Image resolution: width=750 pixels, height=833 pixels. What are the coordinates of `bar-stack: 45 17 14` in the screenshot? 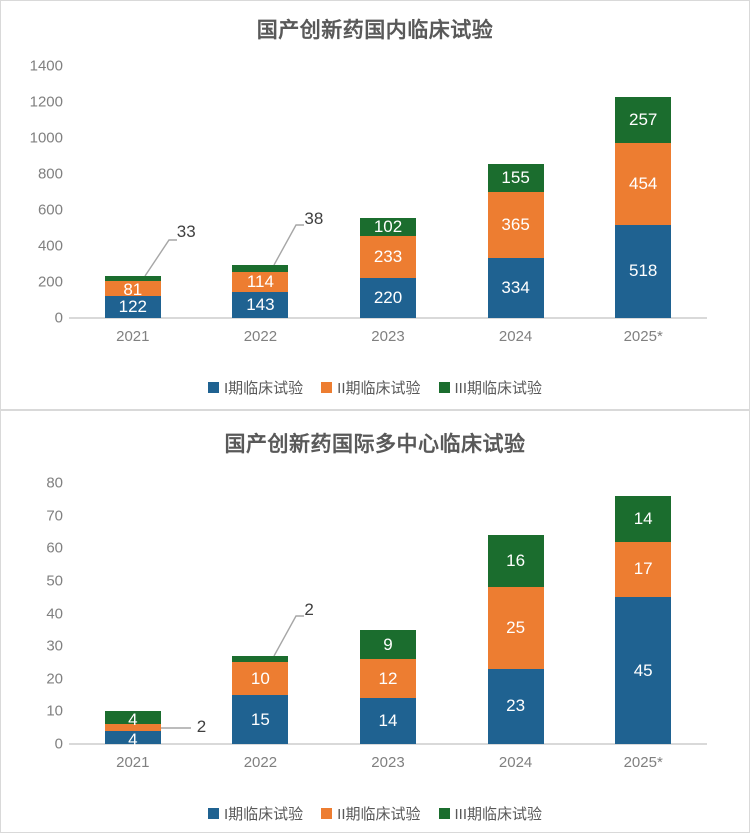 It's located at (643, 620).